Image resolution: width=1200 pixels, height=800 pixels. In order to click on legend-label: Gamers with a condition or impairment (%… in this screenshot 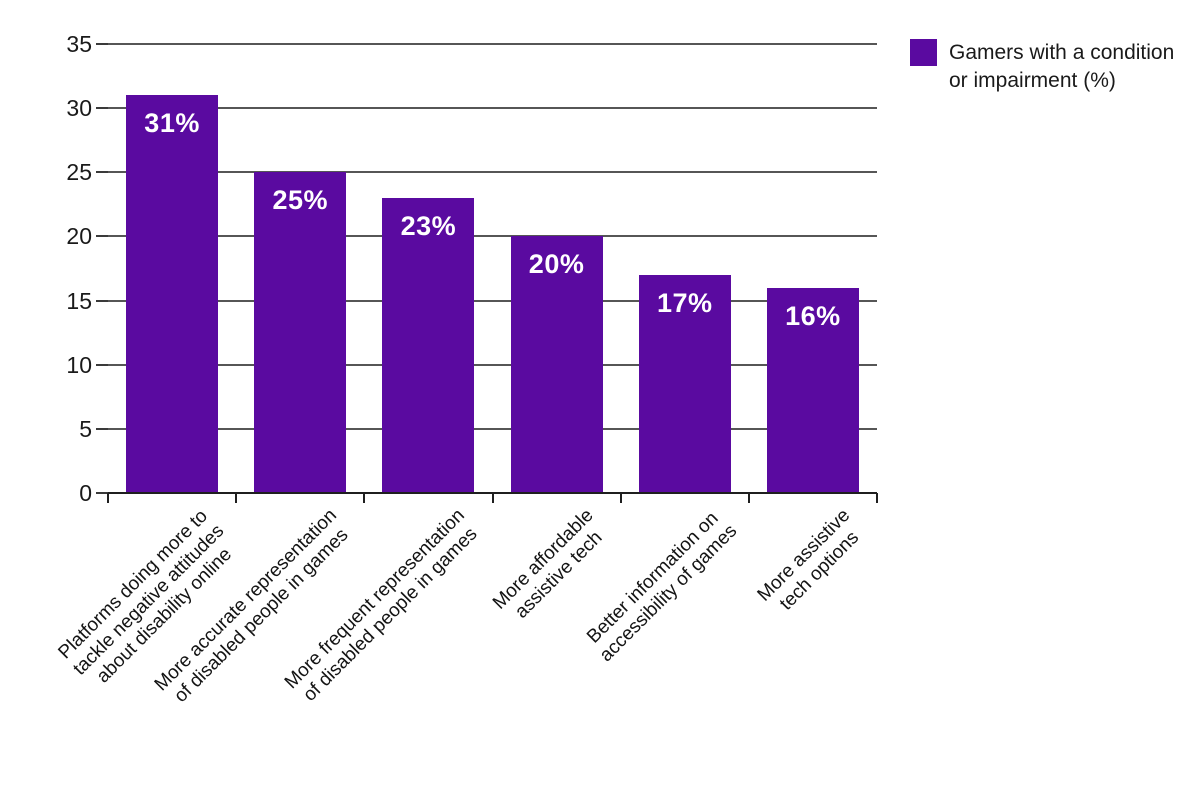, I will do `click(1061, 67)`.